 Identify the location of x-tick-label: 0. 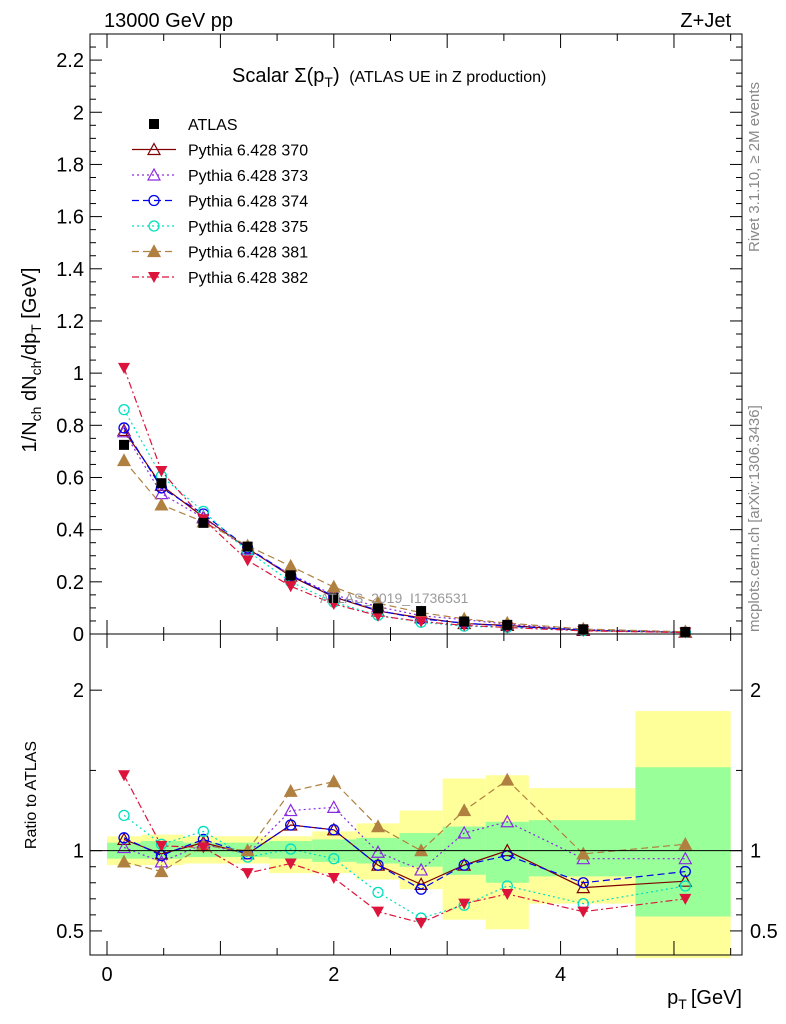
(106, 975).